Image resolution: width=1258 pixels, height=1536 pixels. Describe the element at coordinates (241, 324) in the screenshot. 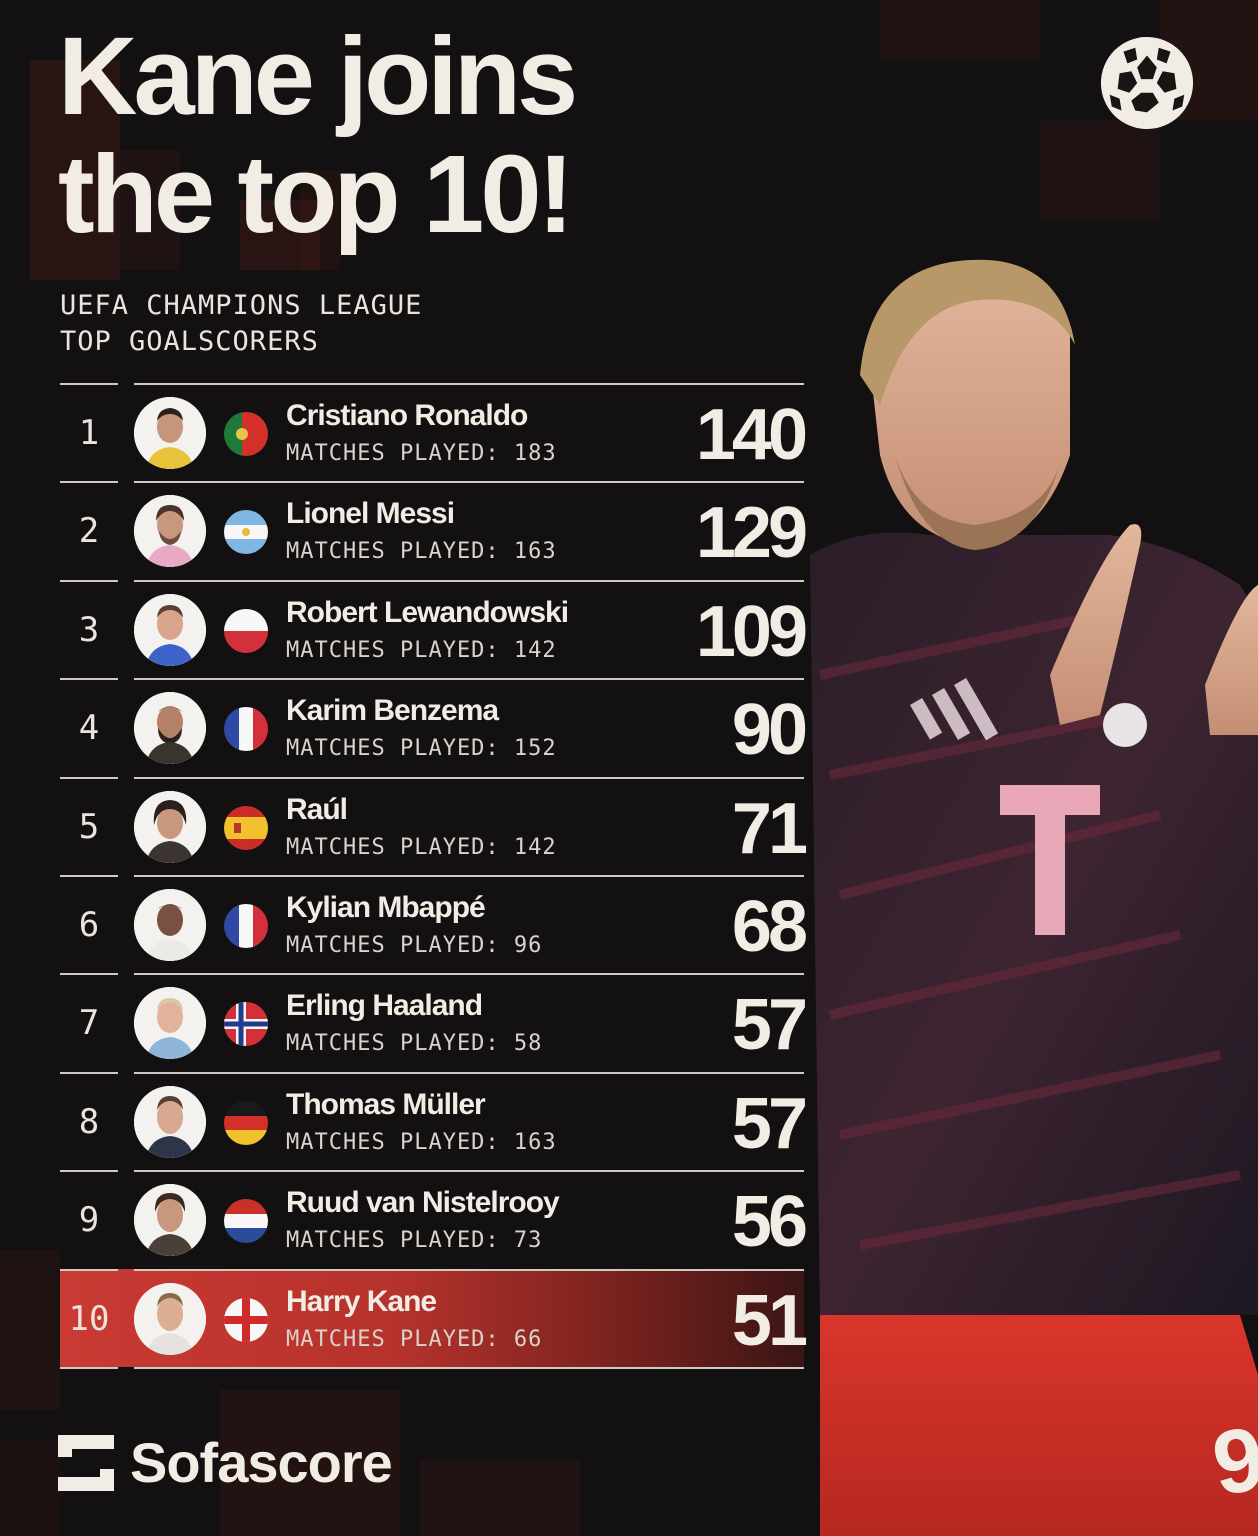

I see `subtitle: UEFA CHAMPIONS LEAGUE TOP GOALSCORERS` at that location.